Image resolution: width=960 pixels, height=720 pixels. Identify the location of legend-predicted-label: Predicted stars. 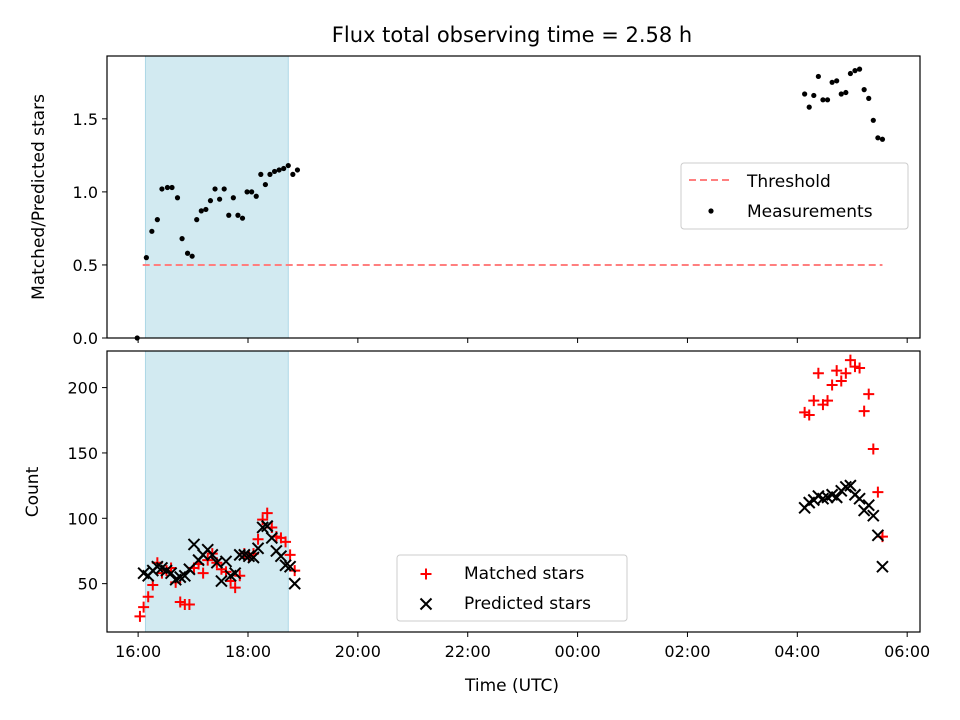
(527, 604).